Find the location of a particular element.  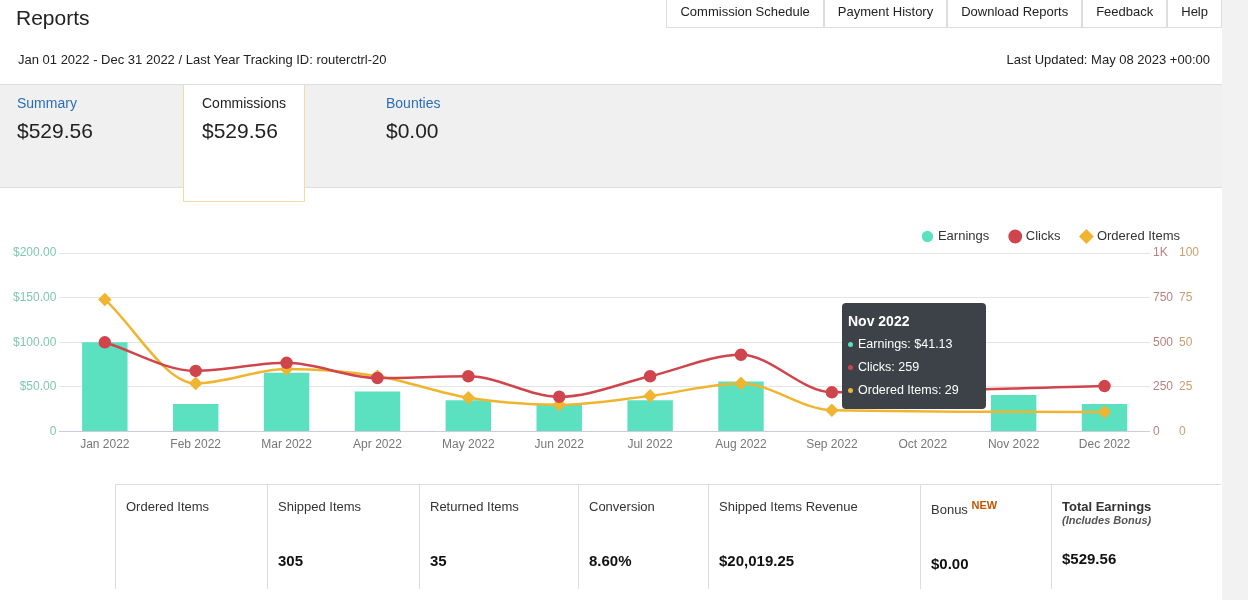

y-tick-label: $200.00 is located at coordinates (34, 252).